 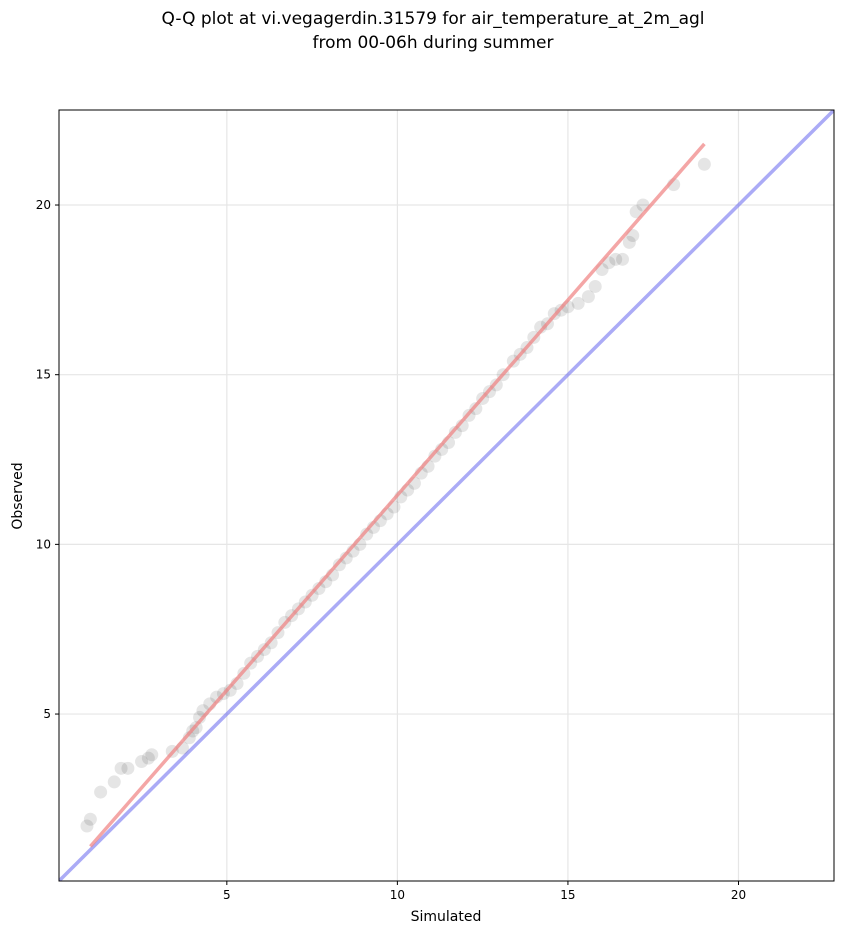 I want to click on y-tick-label: 15, so click(x=43, y=375).